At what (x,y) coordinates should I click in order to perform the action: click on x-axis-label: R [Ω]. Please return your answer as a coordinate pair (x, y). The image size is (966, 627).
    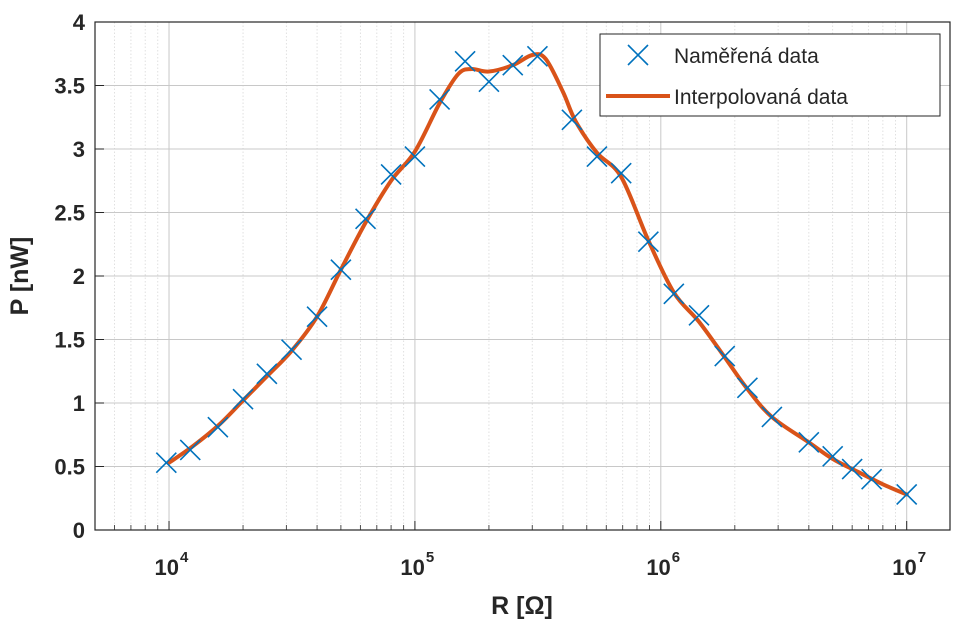
    Looking at the image, I should click on (522, 606).